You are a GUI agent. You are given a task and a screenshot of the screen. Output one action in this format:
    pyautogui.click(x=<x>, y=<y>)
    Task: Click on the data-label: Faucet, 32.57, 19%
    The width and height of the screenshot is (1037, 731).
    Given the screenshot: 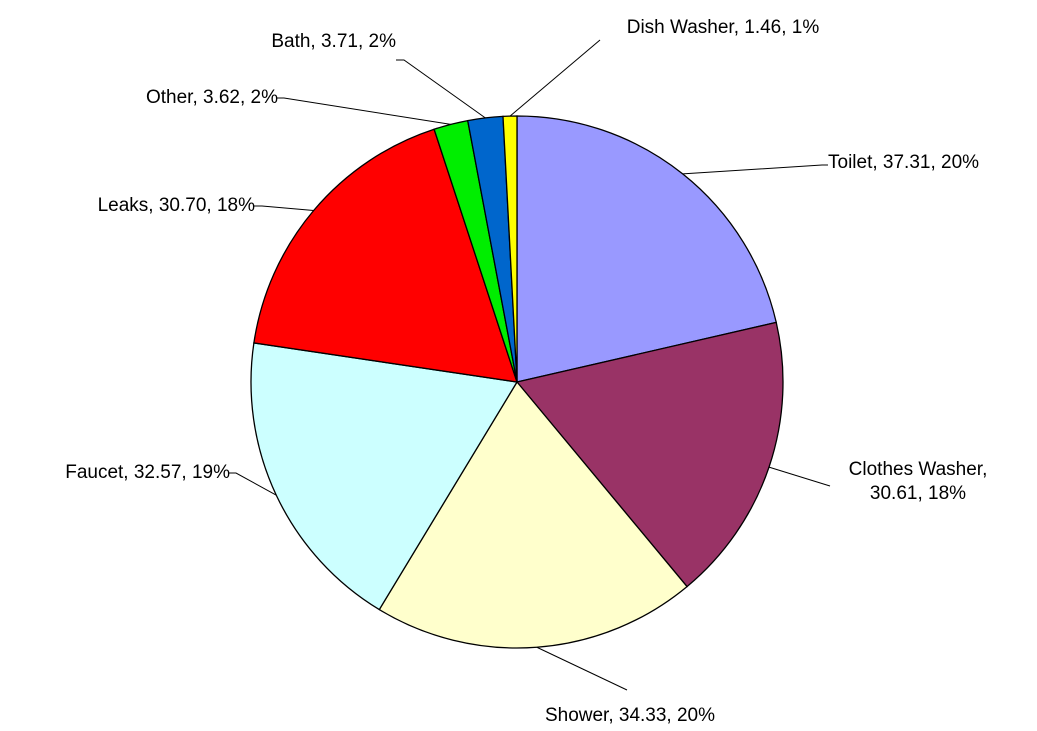 What is the action you would take?
    pyautogui.click(x=147, y=472)
    